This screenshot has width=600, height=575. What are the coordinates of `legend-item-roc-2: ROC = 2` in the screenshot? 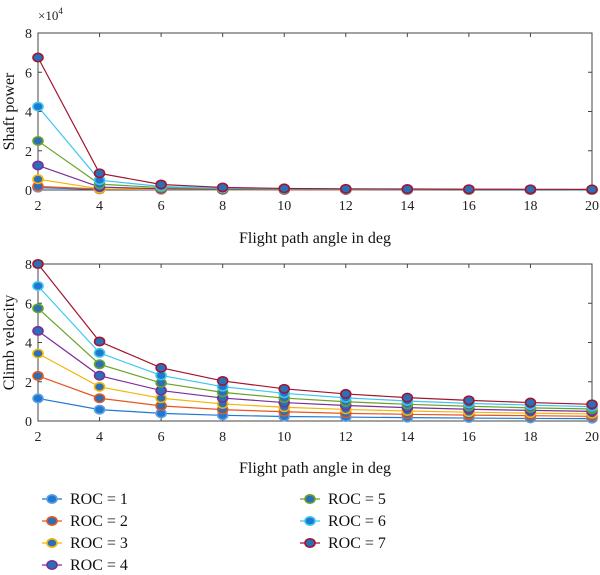 It's located at (85, 521).